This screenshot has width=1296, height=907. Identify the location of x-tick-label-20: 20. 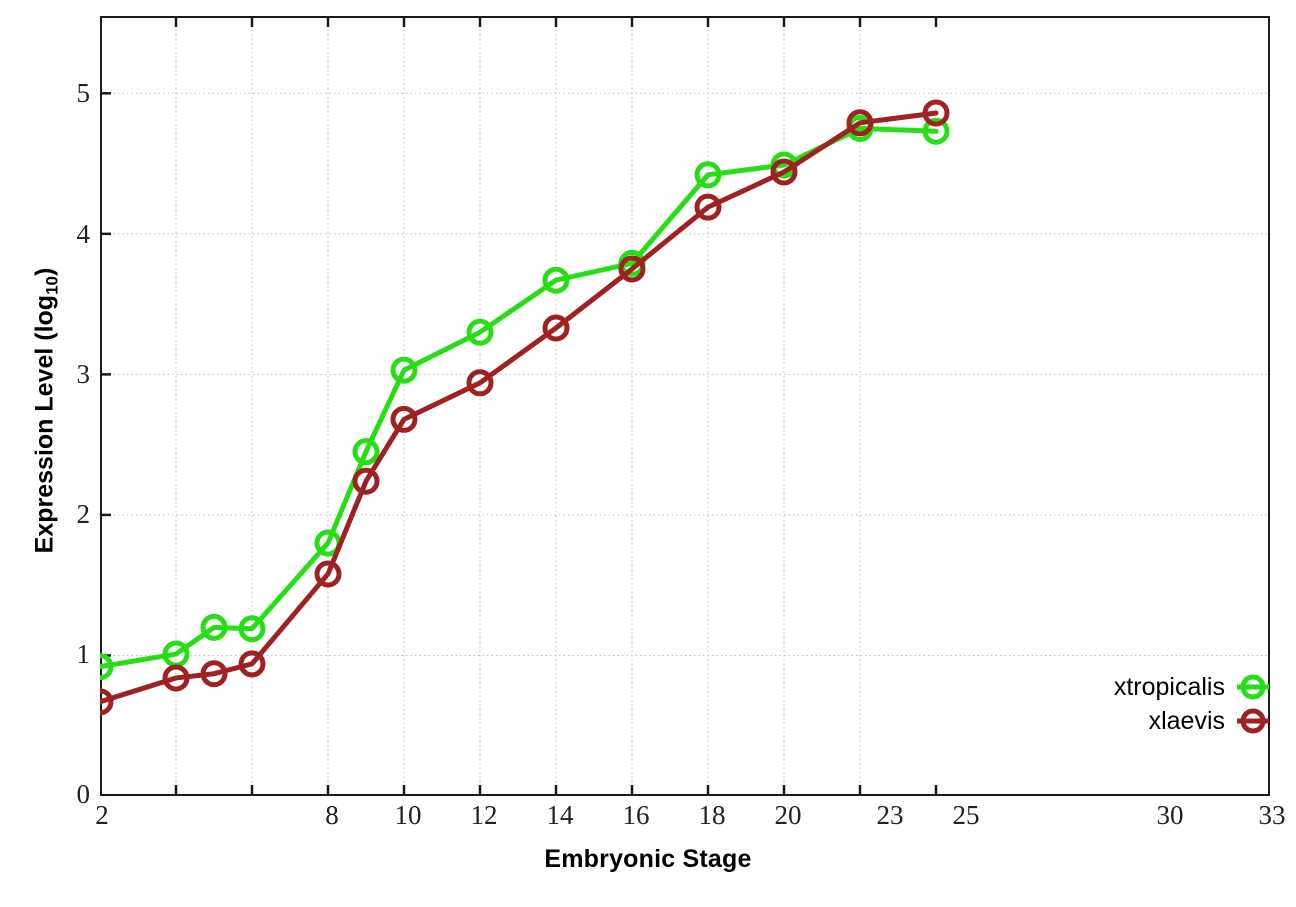
(788, 815).